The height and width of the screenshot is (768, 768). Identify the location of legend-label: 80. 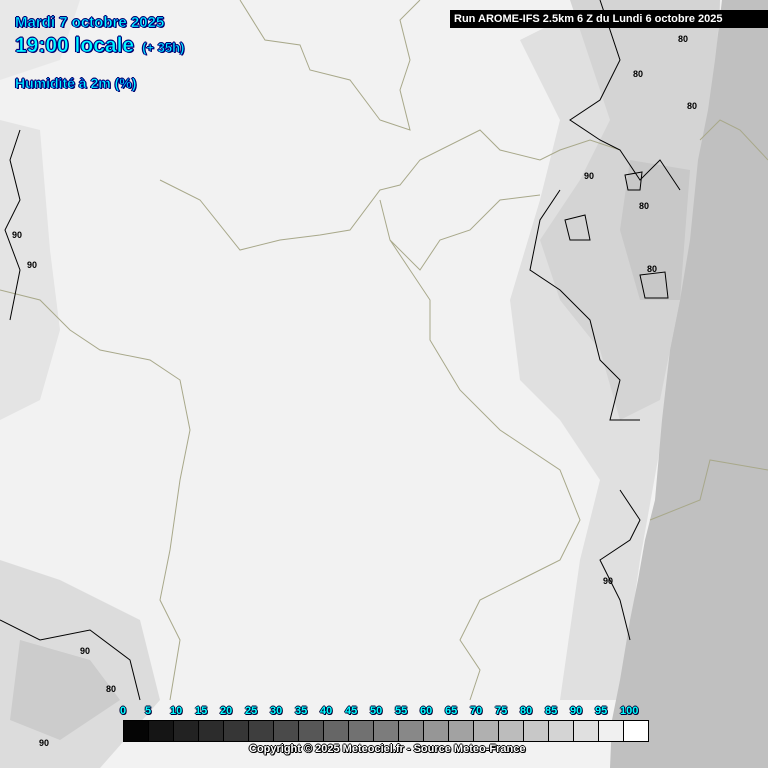
(526, 711).